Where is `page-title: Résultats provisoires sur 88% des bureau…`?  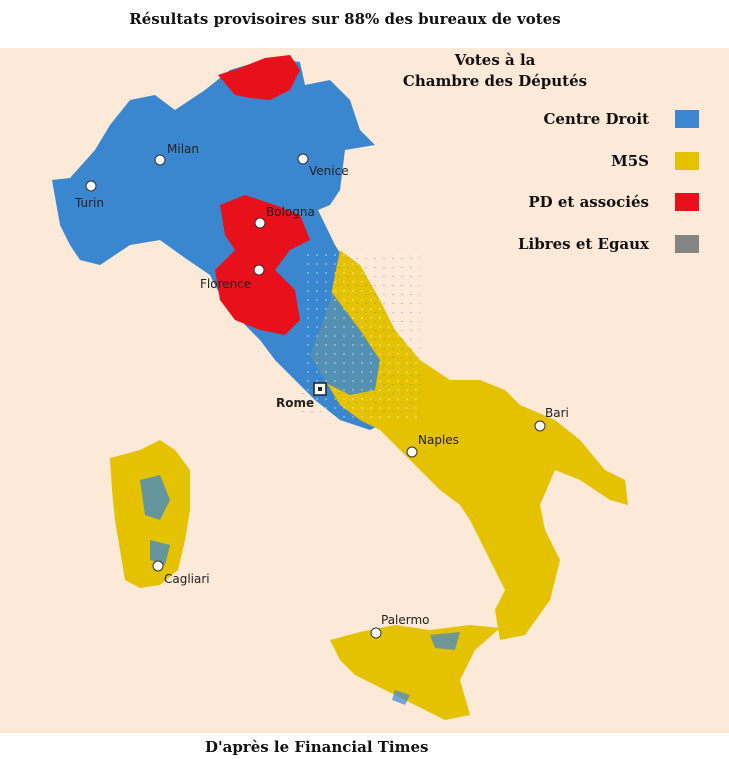 page-title: Résultats provisoires sur 88% des bureau… is located at coordinates (345, 19).